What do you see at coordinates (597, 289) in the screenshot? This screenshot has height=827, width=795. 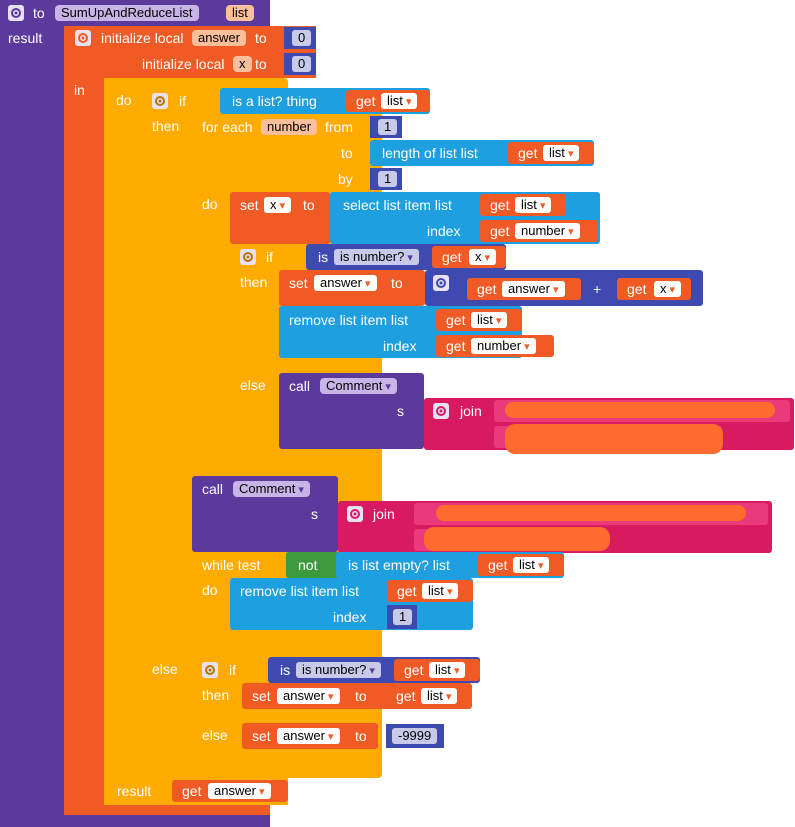 I see `plus-label: +` at bounding box center [597, 289].